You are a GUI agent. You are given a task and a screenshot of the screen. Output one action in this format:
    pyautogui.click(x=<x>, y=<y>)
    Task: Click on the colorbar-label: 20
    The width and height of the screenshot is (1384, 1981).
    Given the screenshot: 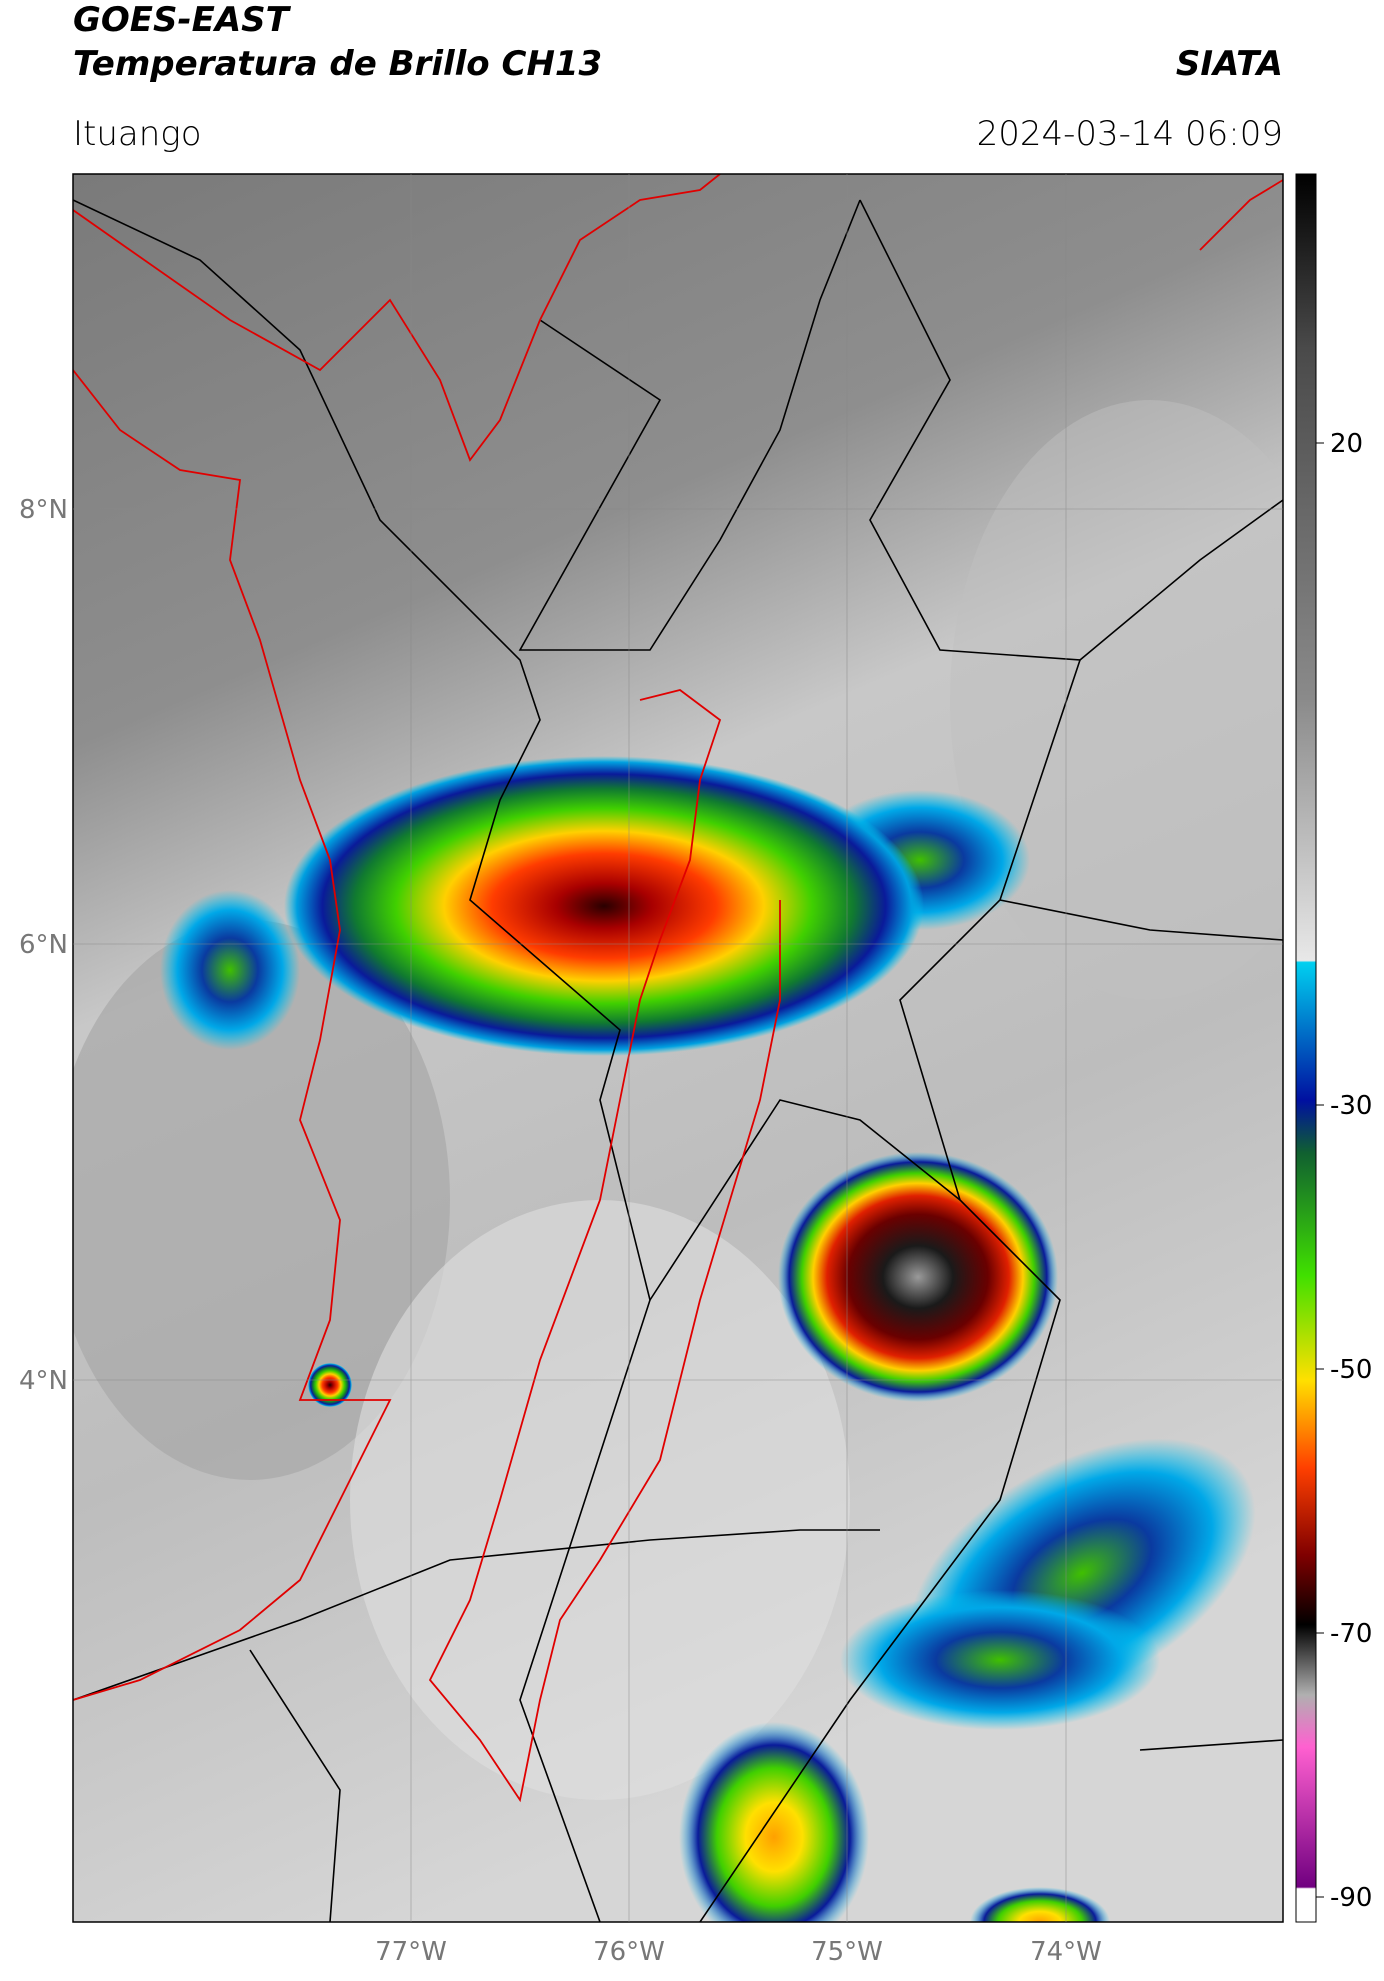 What is the action you would take?
    pyautogui.click(x=1346, y=444)
    